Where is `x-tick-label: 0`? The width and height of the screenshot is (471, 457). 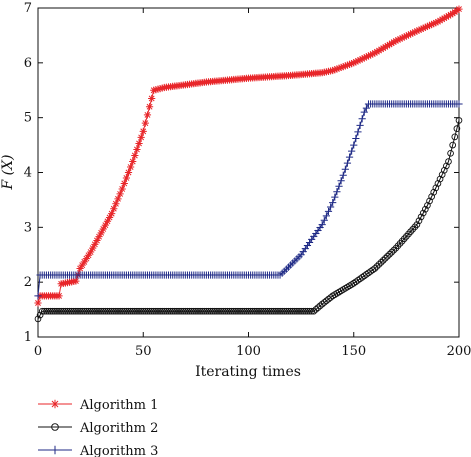 x-tick-label: 0 is located at coordinates (38, 351).